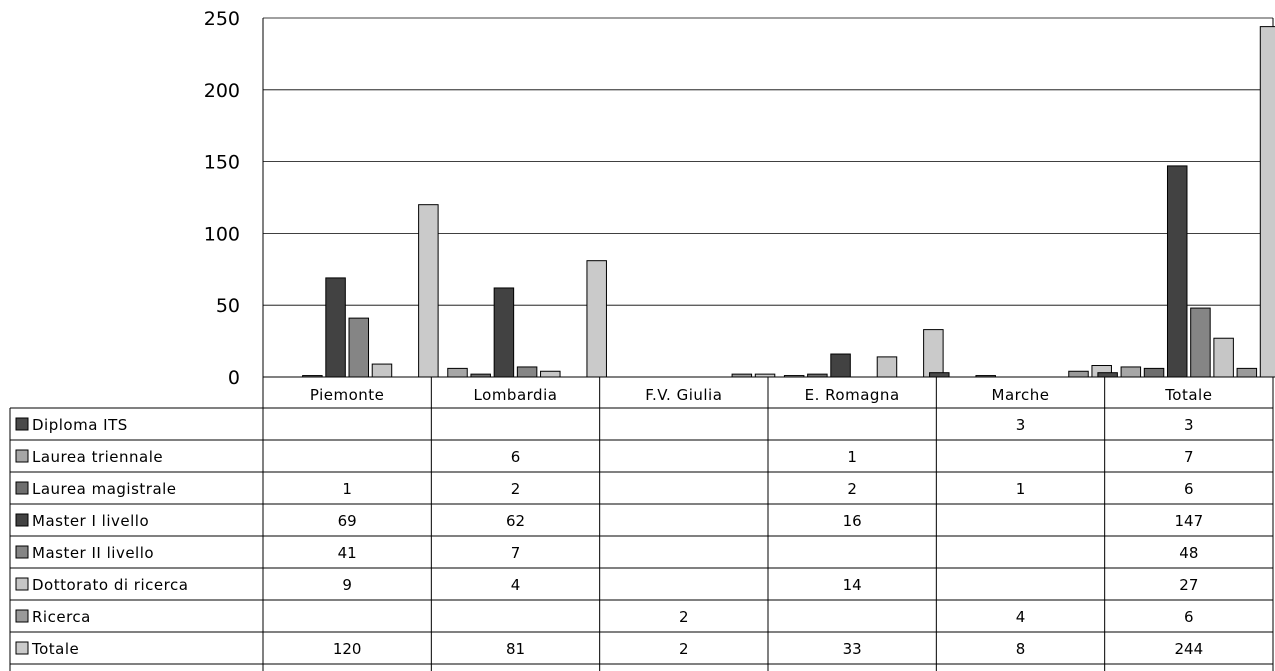  What do you see at coordinates (347, 395) in the screenshot?
I see `x-category-label: Piemonte` at bounding box center [347, 395].